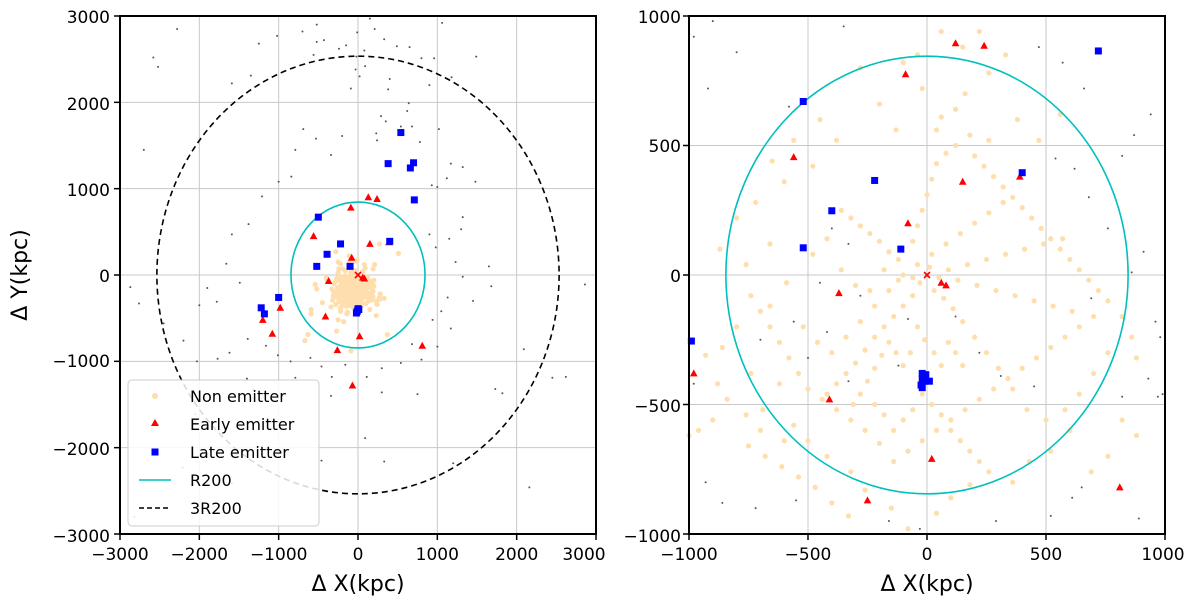  Describe the element at coordinates (583, 555) in the screenshot. I see `left-x-tick-label: 3000` at that location.